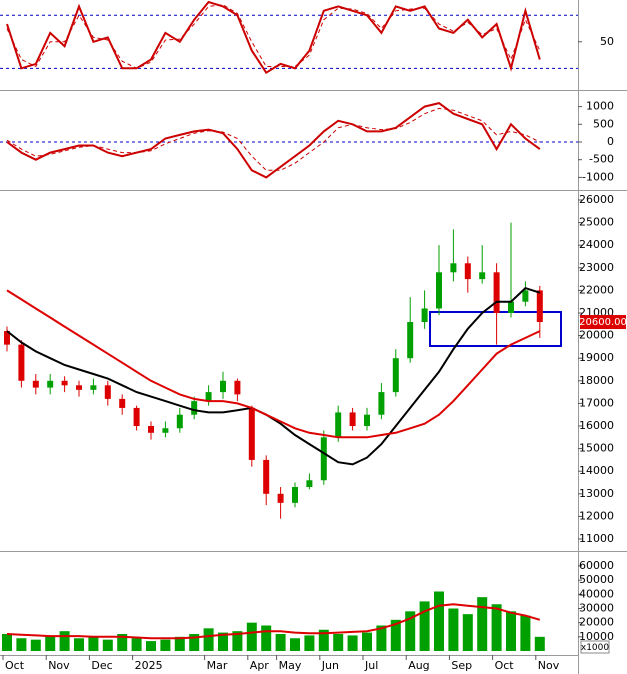 This screenshot has height=674, width=627. I want to click on y-tick-label: 23000, so click(596, 267).